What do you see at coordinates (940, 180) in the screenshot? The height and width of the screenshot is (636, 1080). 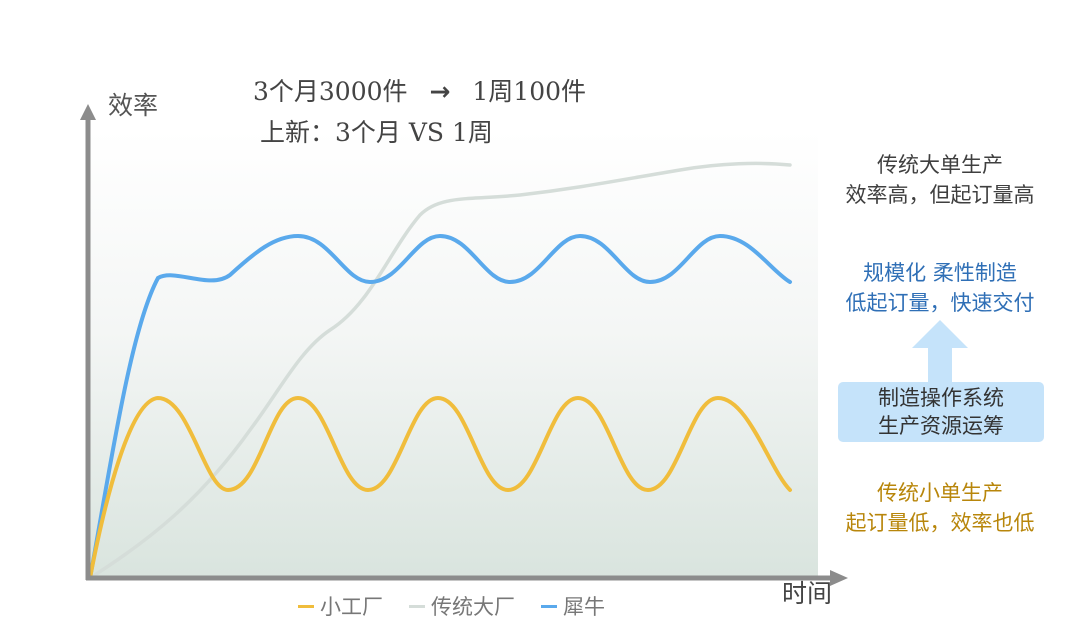 I see `annotation-big-factory: 传统大单生产 效率高，但起订量高` at bounding box center [940, 180].